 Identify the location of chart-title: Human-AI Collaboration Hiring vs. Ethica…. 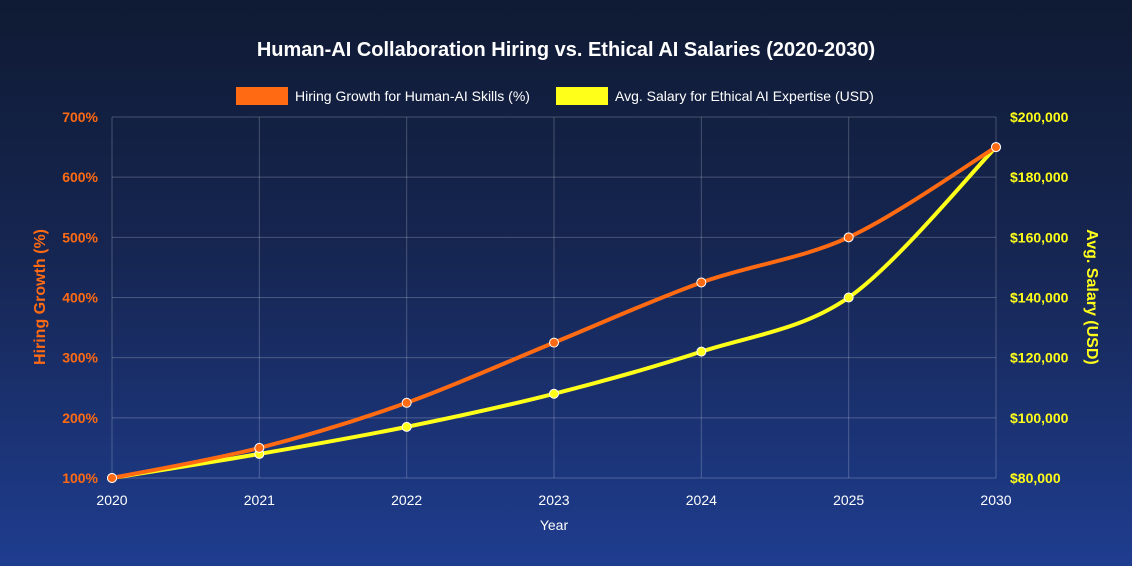
(566, 50).